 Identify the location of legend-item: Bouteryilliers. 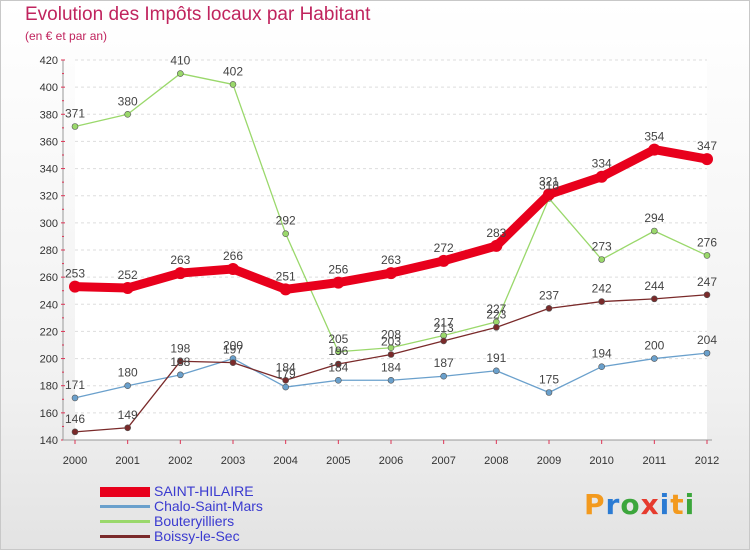
(200, 521).